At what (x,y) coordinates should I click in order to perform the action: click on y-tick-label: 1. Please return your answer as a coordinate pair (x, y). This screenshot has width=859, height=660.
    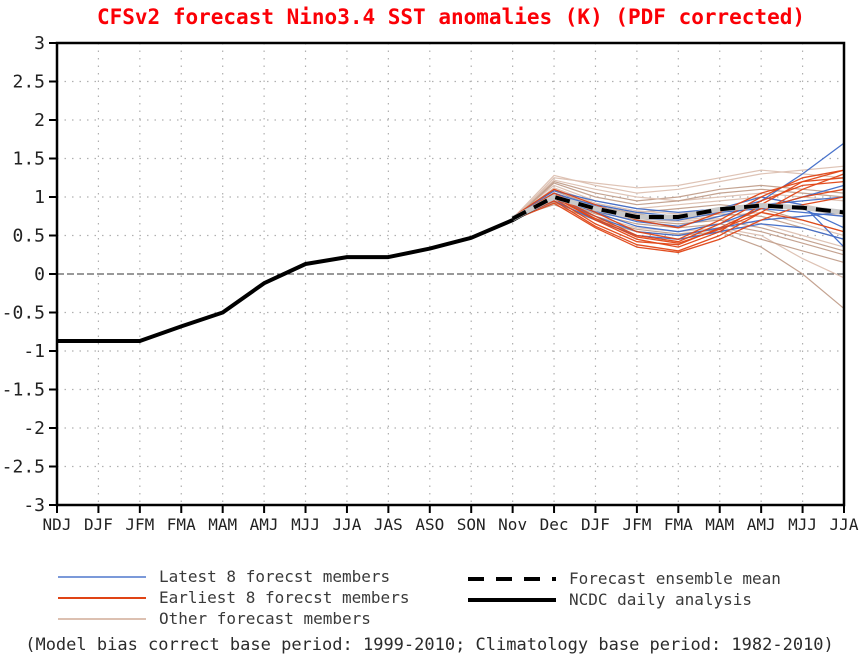
    Looking at the image, I should click on (39, 197).